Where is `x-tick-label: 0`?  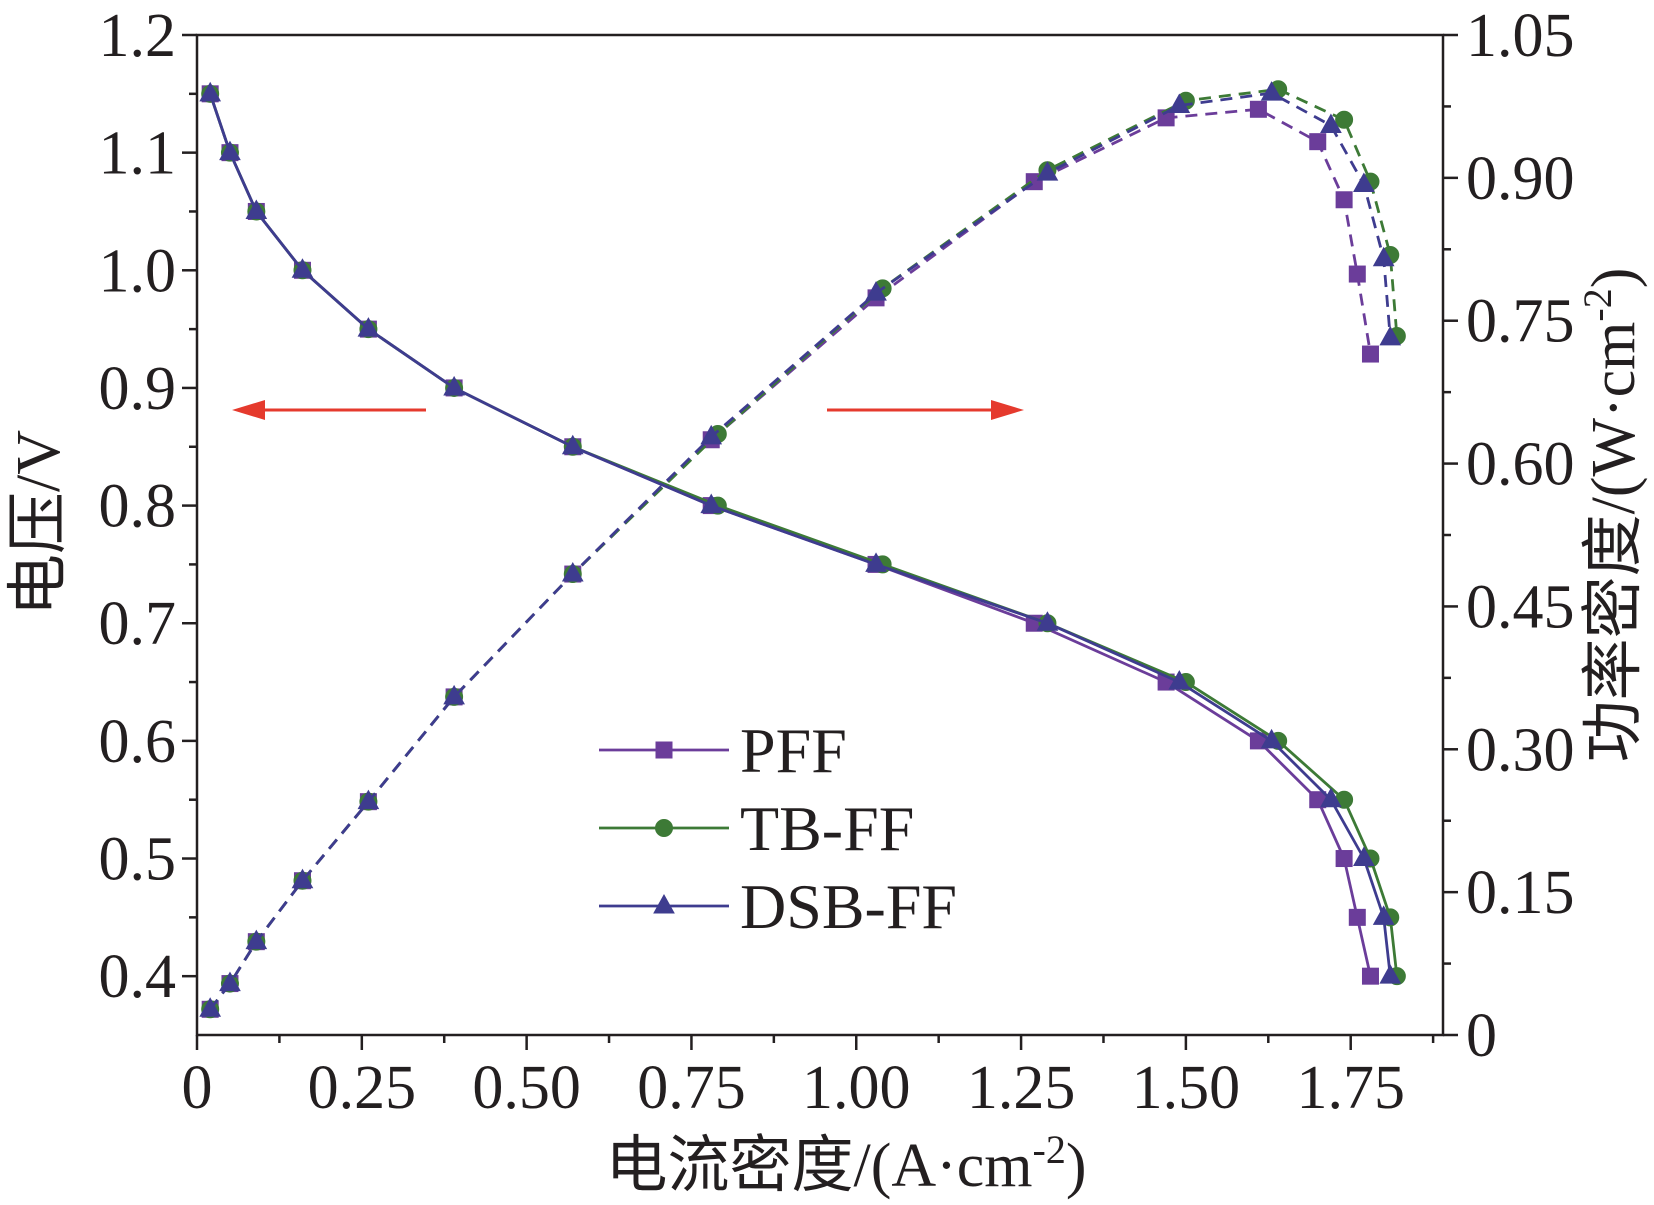 x-tick-label: 0 is located at coordinates (197, 1088).